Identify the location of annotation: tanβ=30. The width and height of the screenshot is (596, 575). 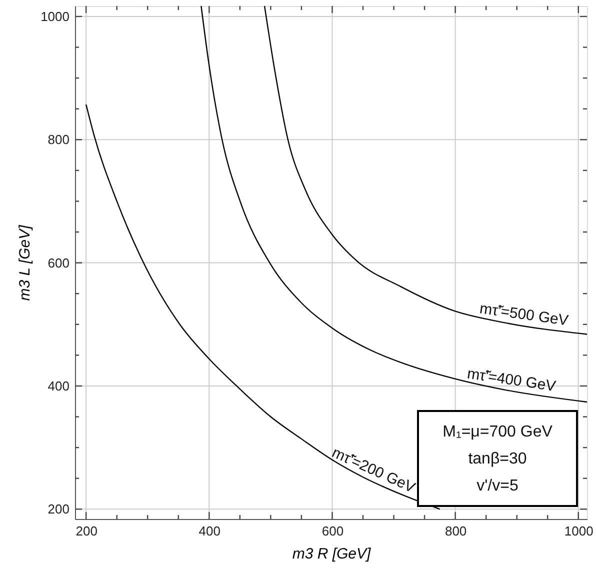
(497, 459).